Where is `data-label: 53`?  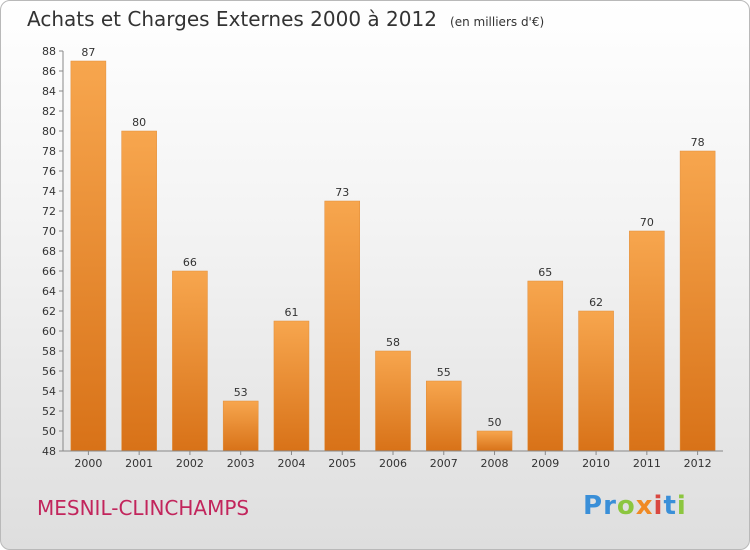
data-label: 53 is located at coordinates (241, 392).